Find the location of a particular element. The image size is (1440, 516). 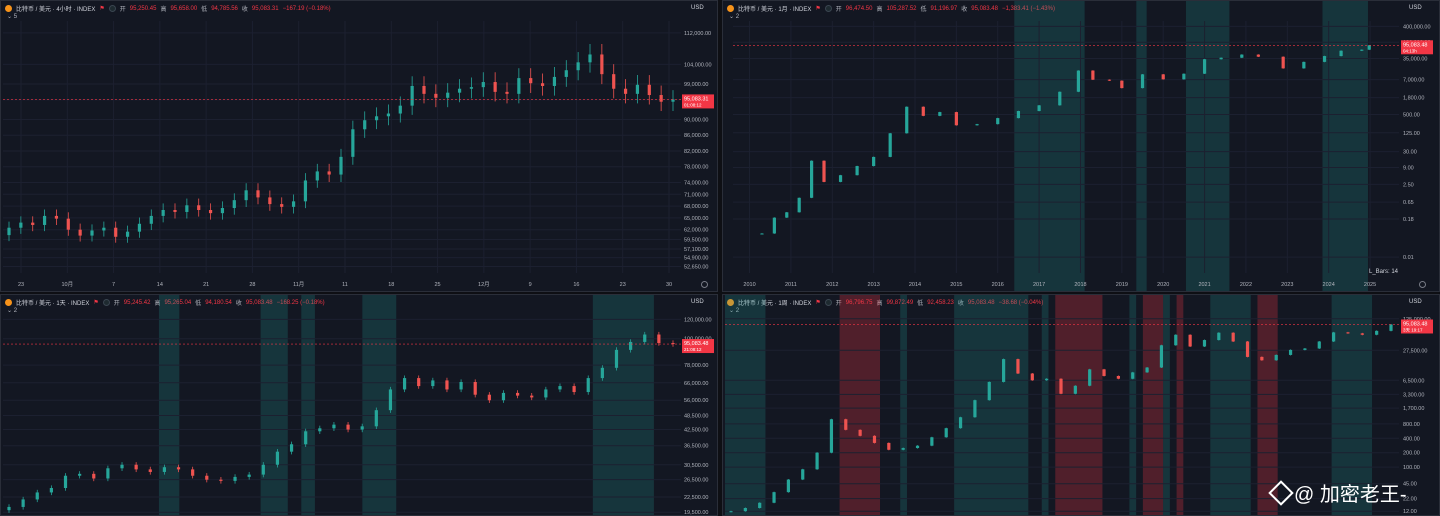

open-value: 95,245.42 is located at coordinates (137, 302).